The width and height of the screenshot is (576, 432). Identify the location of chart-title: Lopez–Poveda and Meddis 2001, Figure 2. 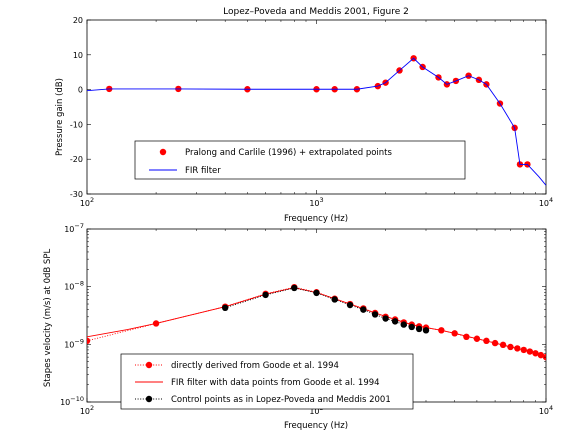
(316, 12).